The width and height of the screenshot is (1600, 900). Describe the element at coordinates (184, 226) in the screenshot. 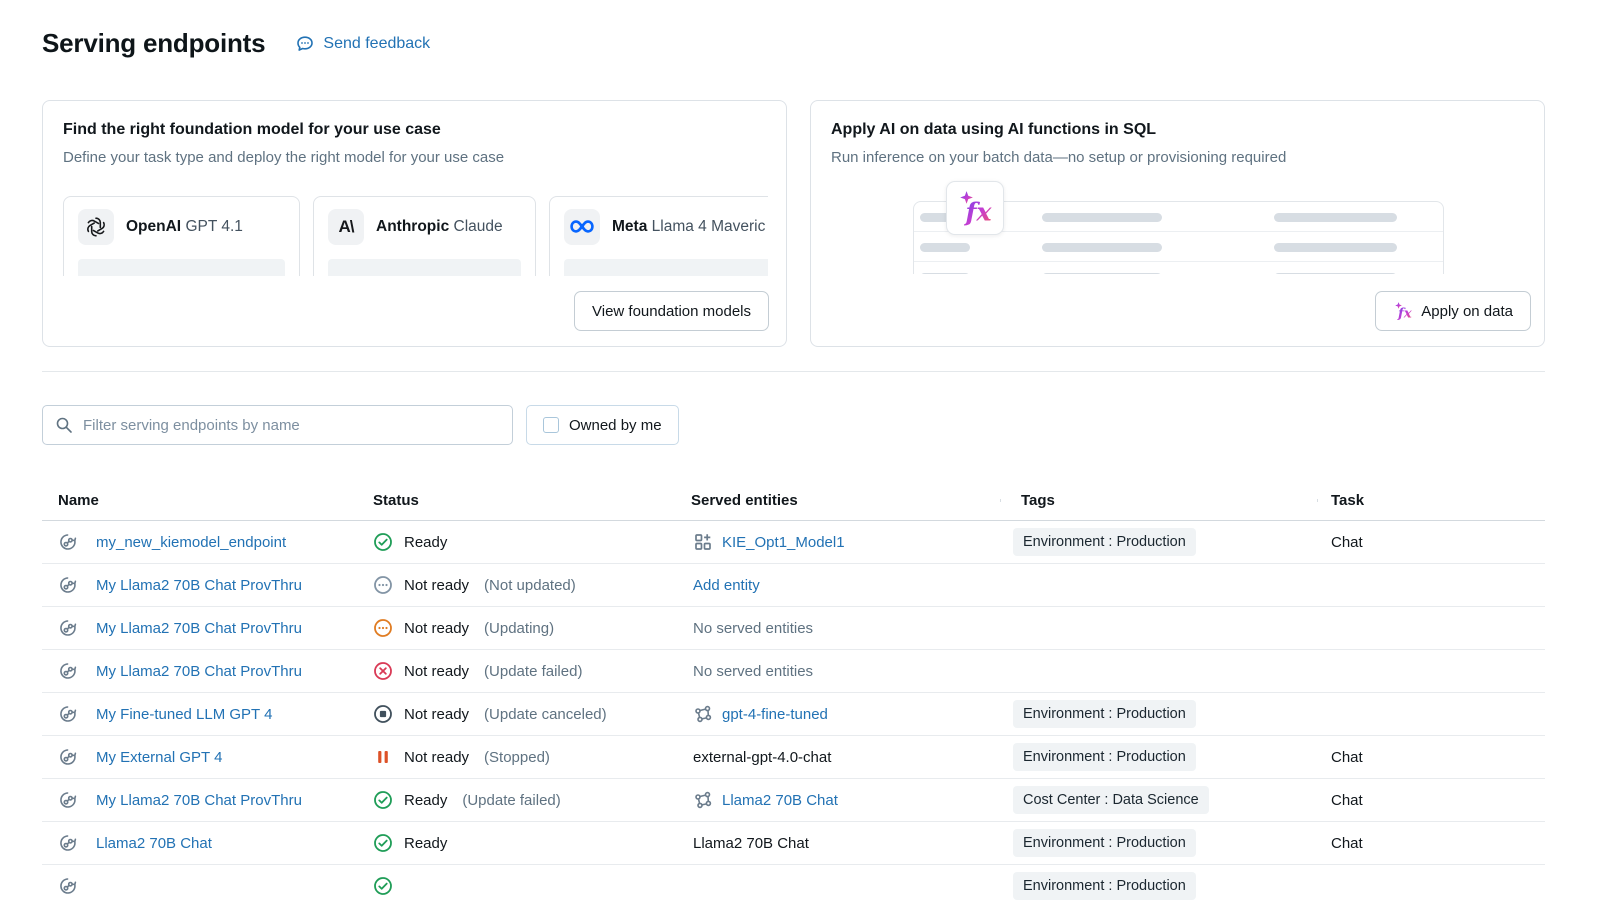

I see `model-chip-label: OpenAI GPT 4.1` at that location.